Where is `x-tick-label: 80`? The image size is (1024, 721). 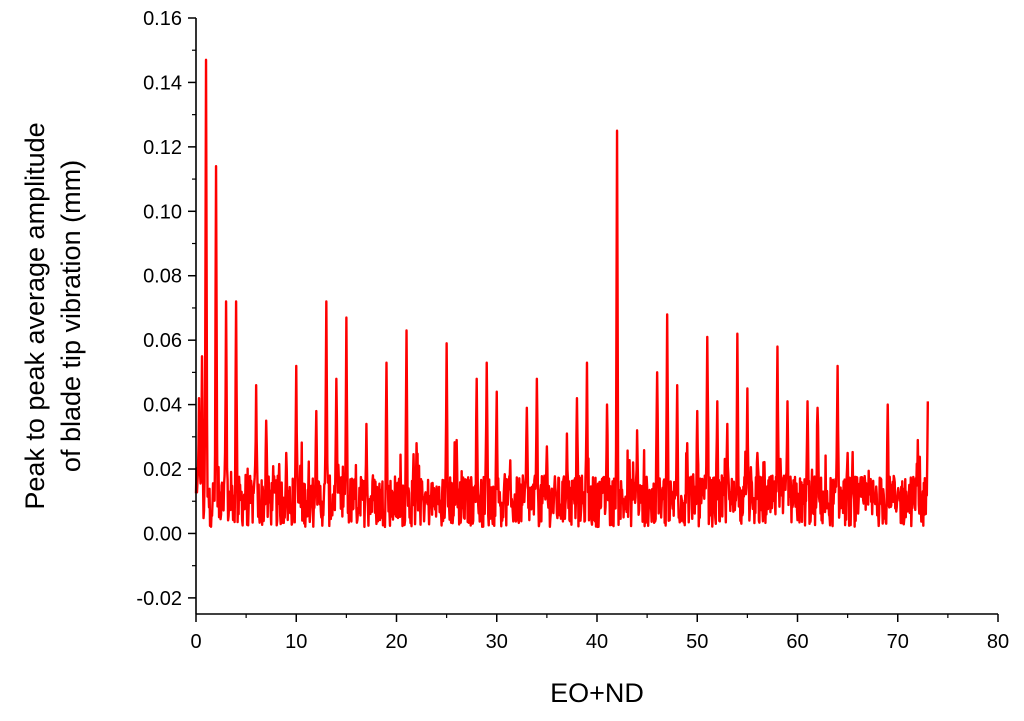 x-tick-label: 80 is located at coordinates (998, 642).